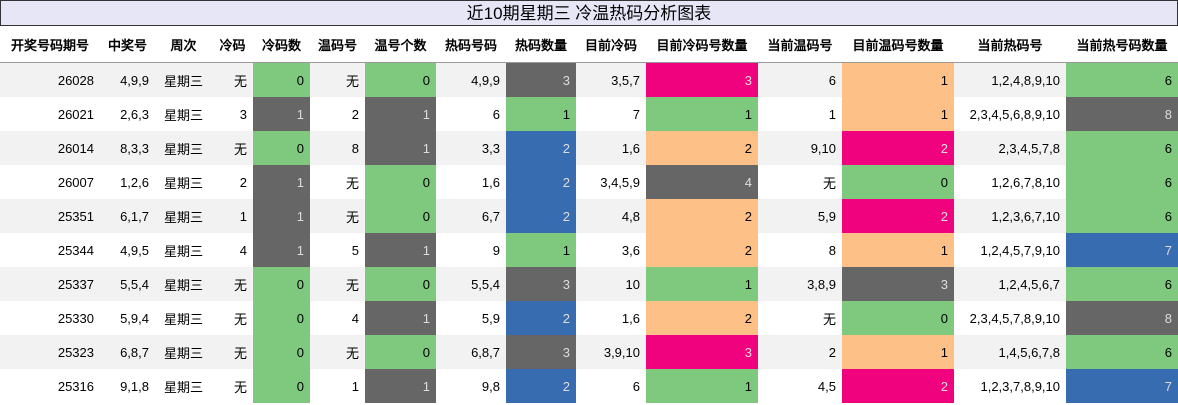 Image resolution: width=1178 pixels, height=405 pixels. I want to click on table-row: 25344 4,9,5 星期三 4 1 5 1 9 1 3,6 2 8 1 1,2,4,5,7,9,10 7, so click(589, 250).